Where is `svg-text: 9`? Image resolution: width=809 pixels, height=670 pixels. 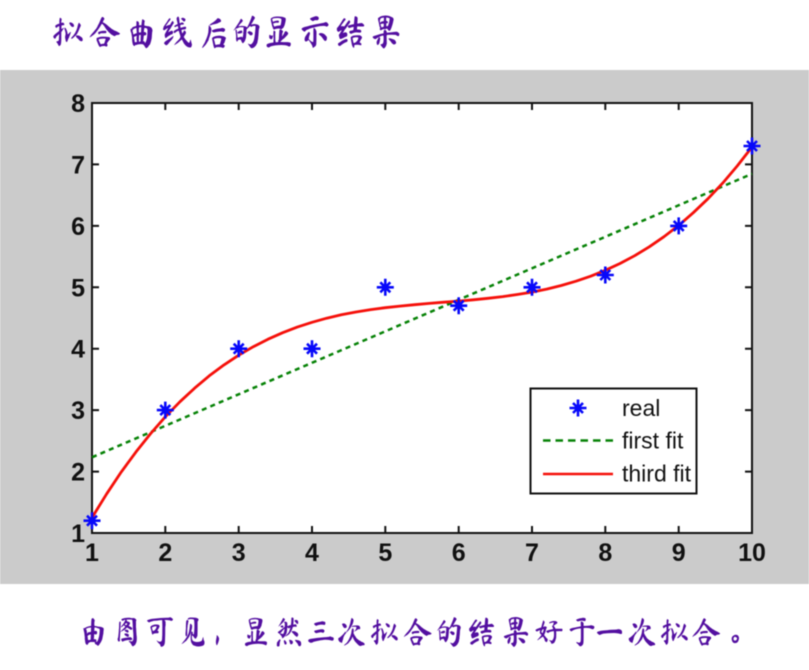 svg-text: 9 is located at coordinates (679, 553).